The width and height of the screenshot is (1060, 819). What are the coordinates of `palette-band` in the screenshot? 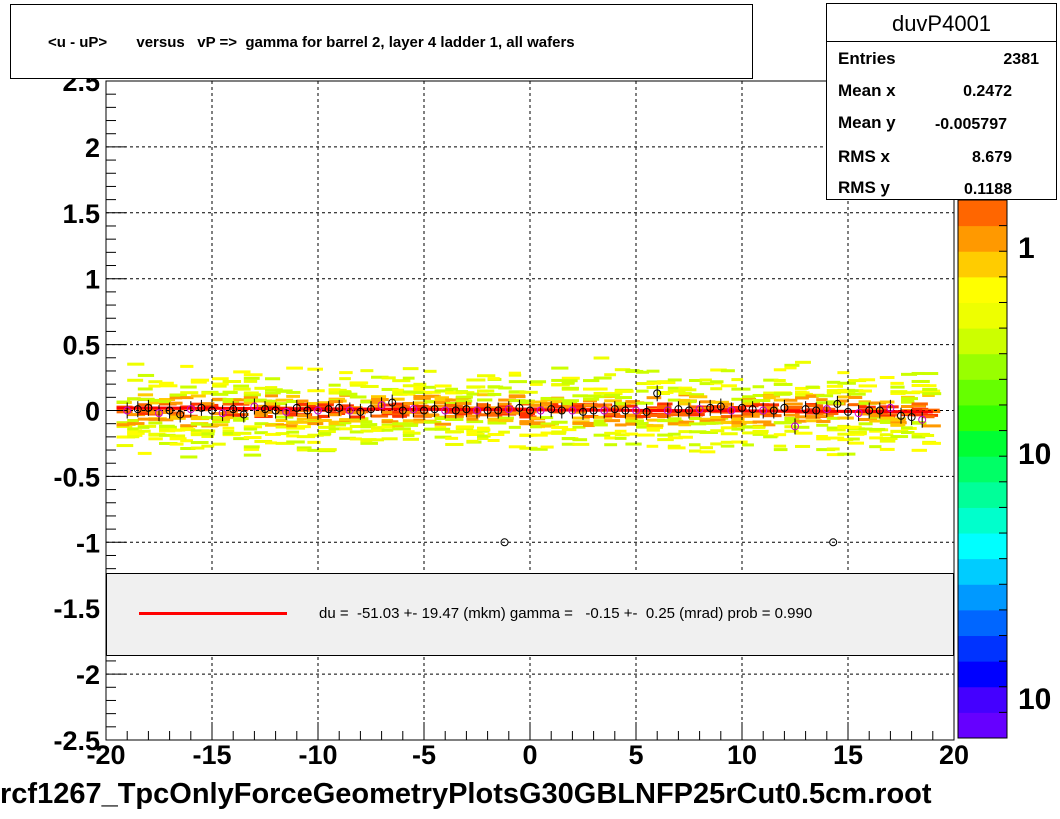 It's located at (982, 238).